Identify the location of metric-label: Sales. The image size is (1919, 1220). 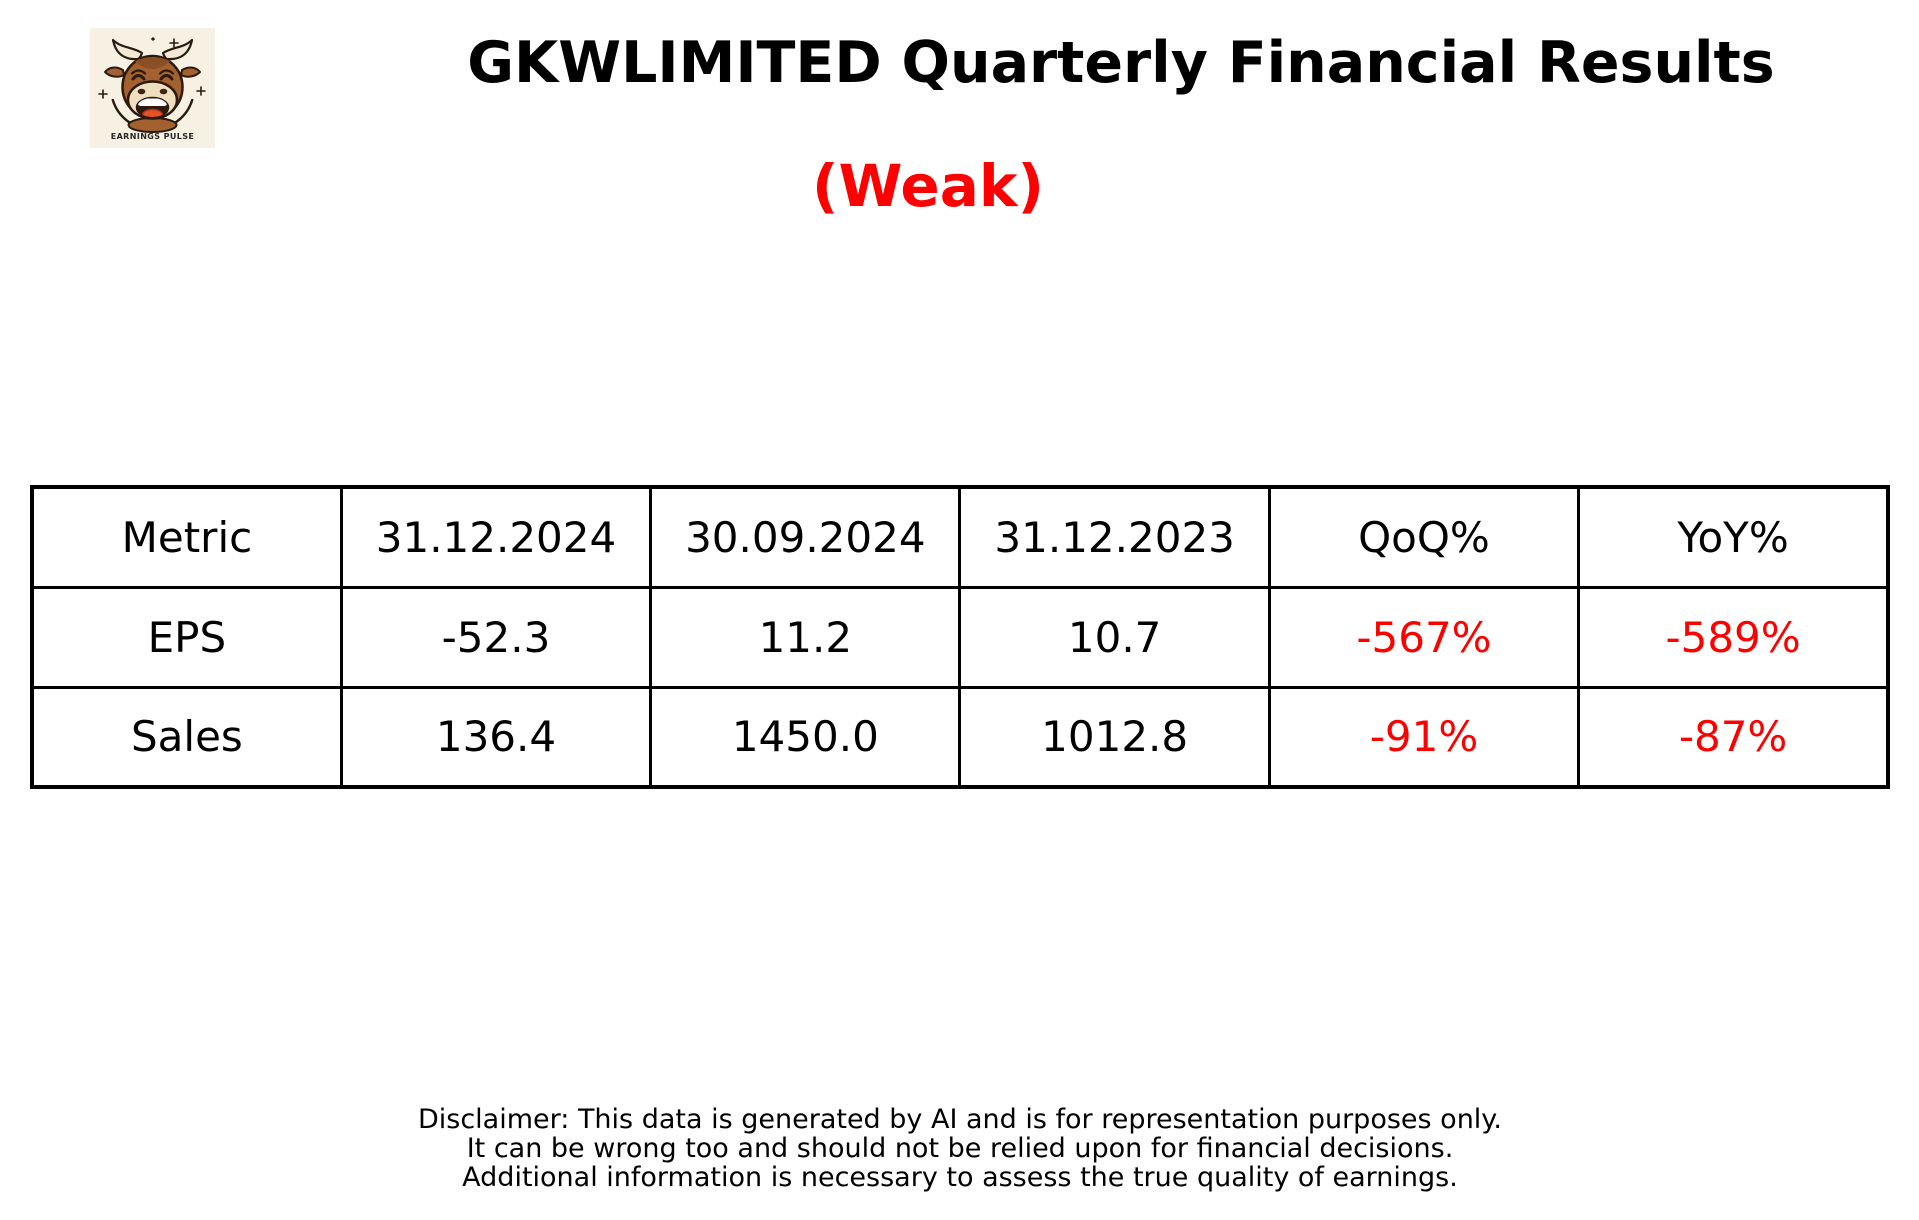
(186, 737).